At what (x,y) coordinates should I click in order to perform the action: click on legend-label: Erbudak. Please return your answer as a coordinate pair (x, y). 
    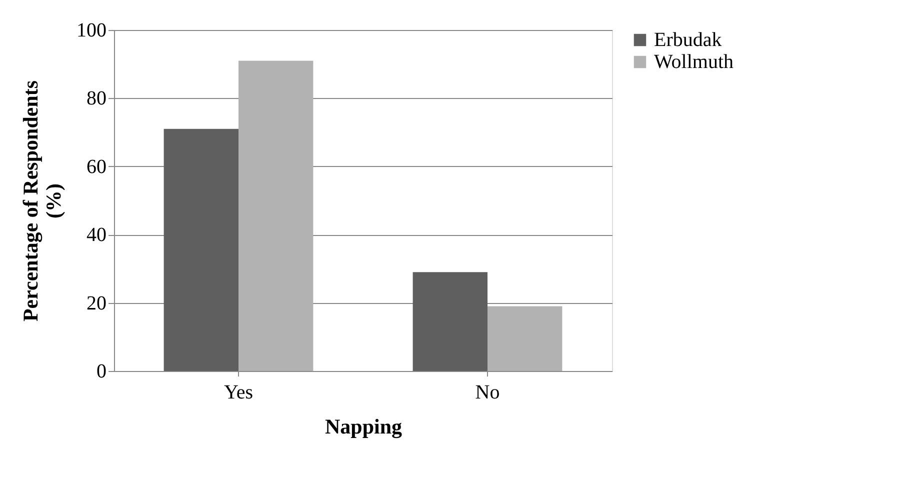
    Looking at the image, I should click on (688, 40).